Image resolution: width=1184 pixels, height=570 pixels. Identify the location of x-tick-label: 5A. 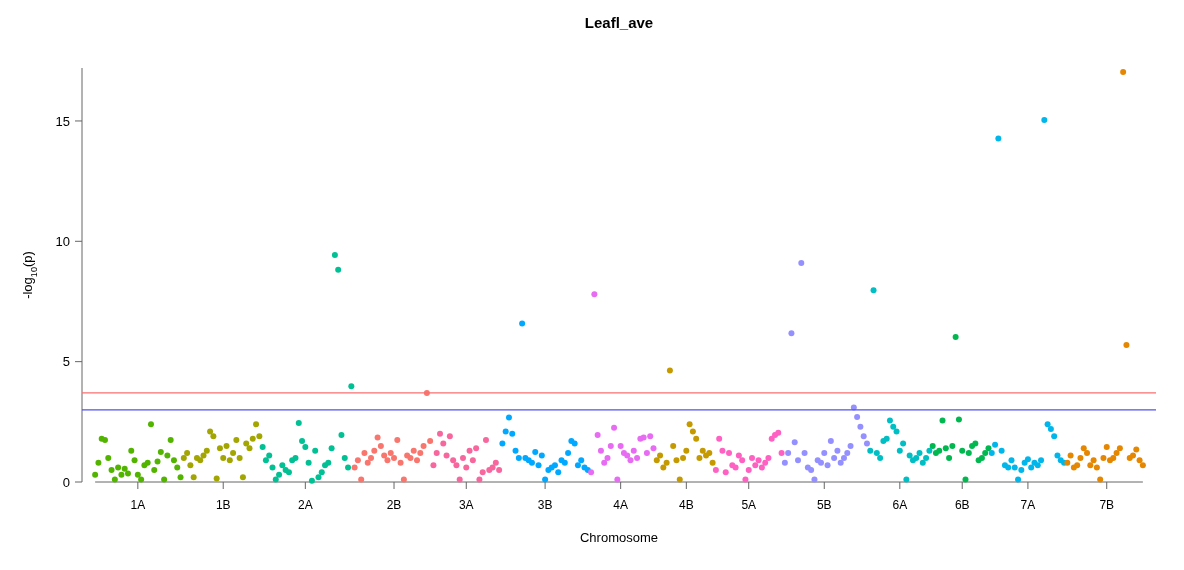
(749, 505).